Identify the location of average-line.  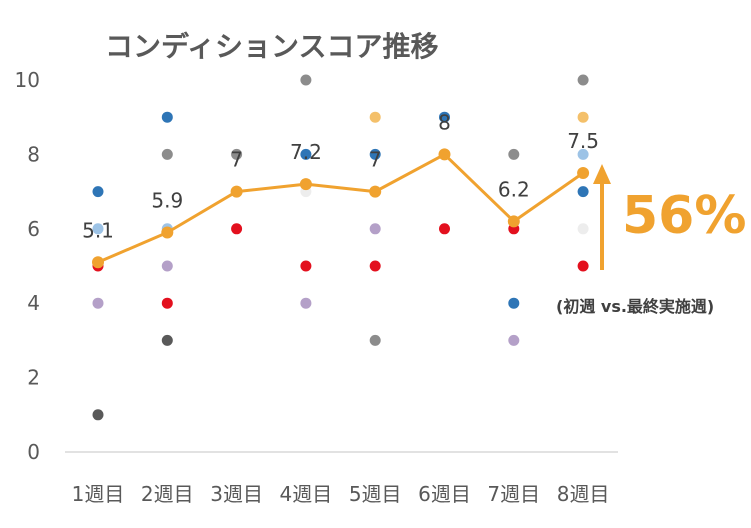
(340, 208).